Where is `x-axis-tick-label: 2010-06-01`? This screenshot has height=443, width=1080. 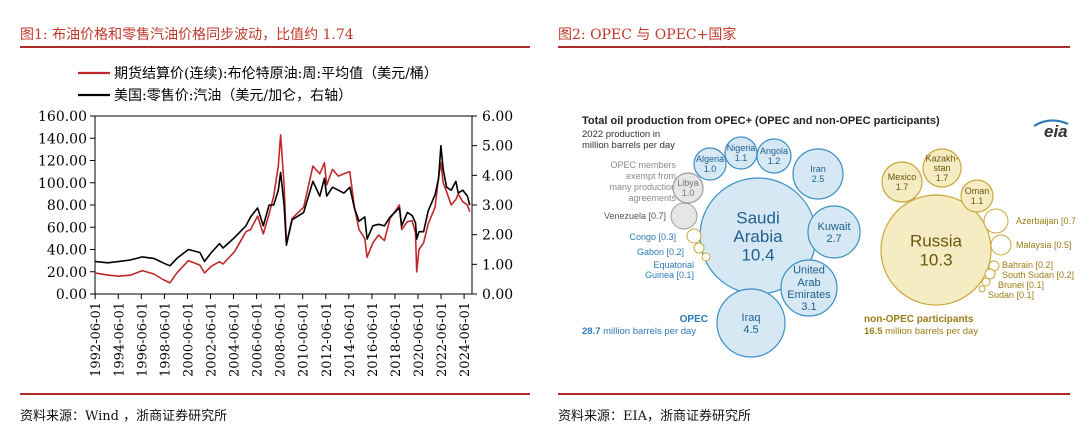
x-axis-tick-label: 2010-06-01 is located at coordinates (304, 339).